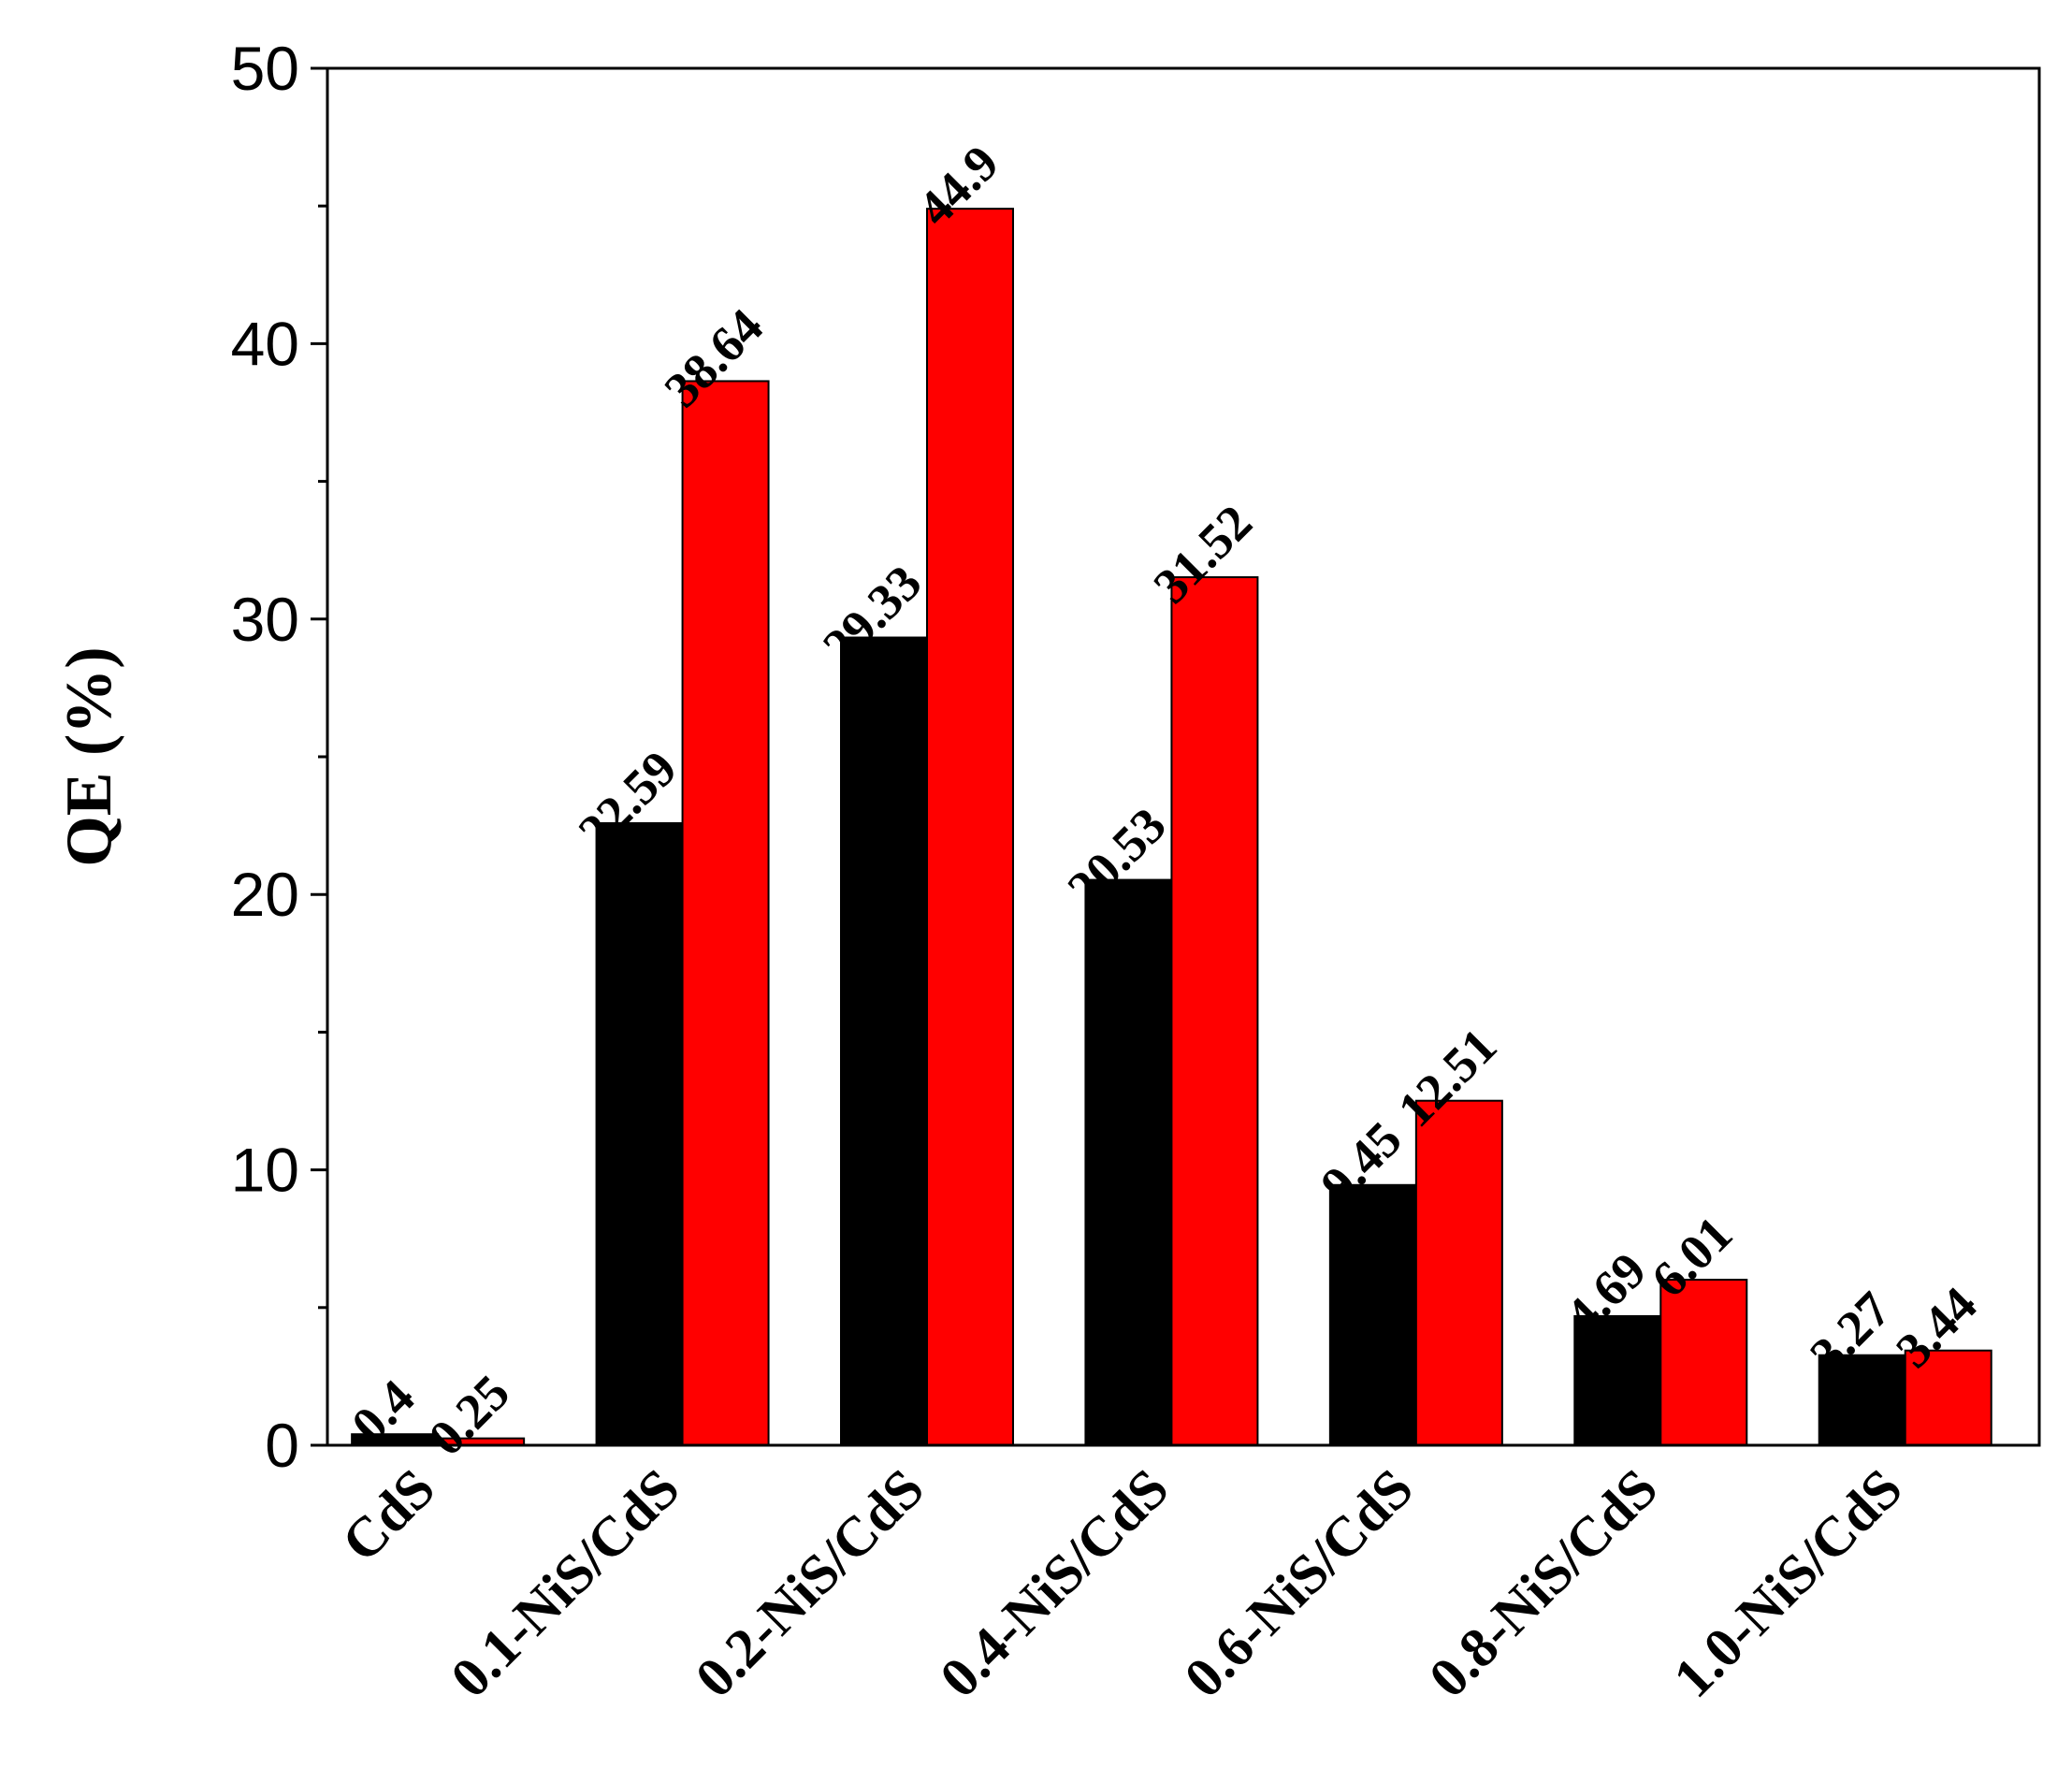 This screenshot has width=2072, height=1782. Describe the element at coordinates (282, 1445) in the screenshot. I see `y-tick-label: 0` at that location.